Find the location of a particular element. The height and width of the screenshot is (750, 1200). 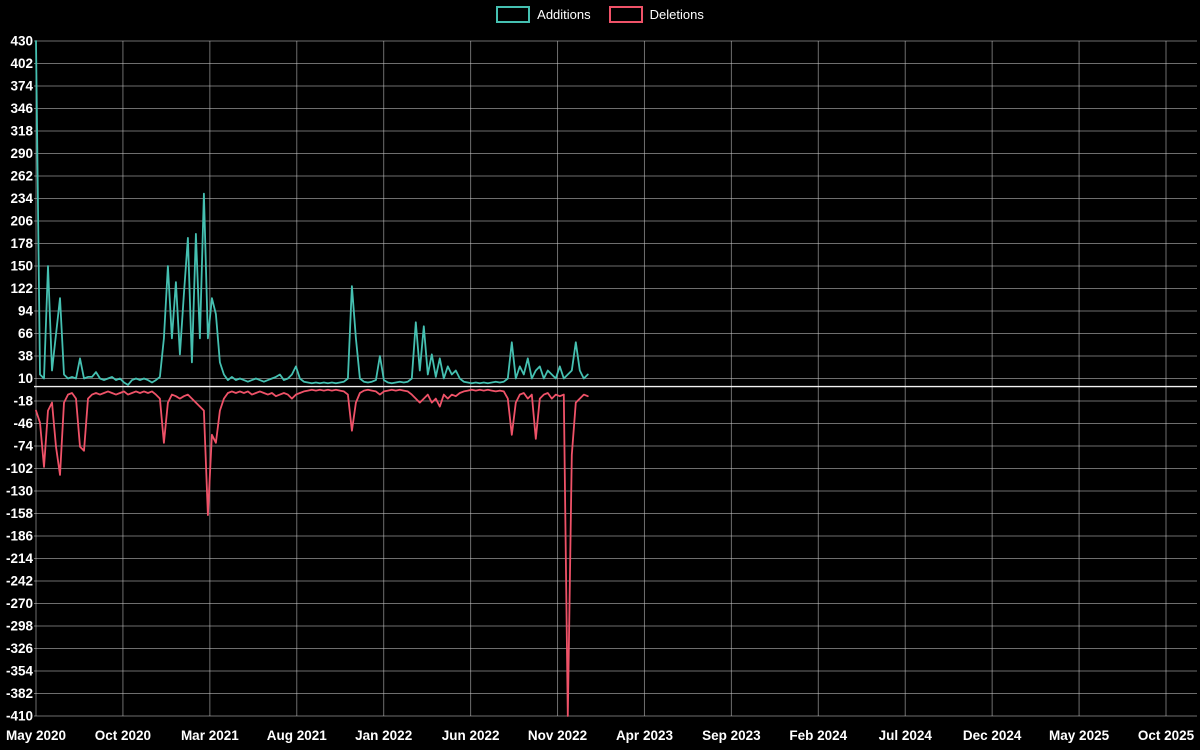

y-tick-label: -130 is located at coordinates (19, 491).